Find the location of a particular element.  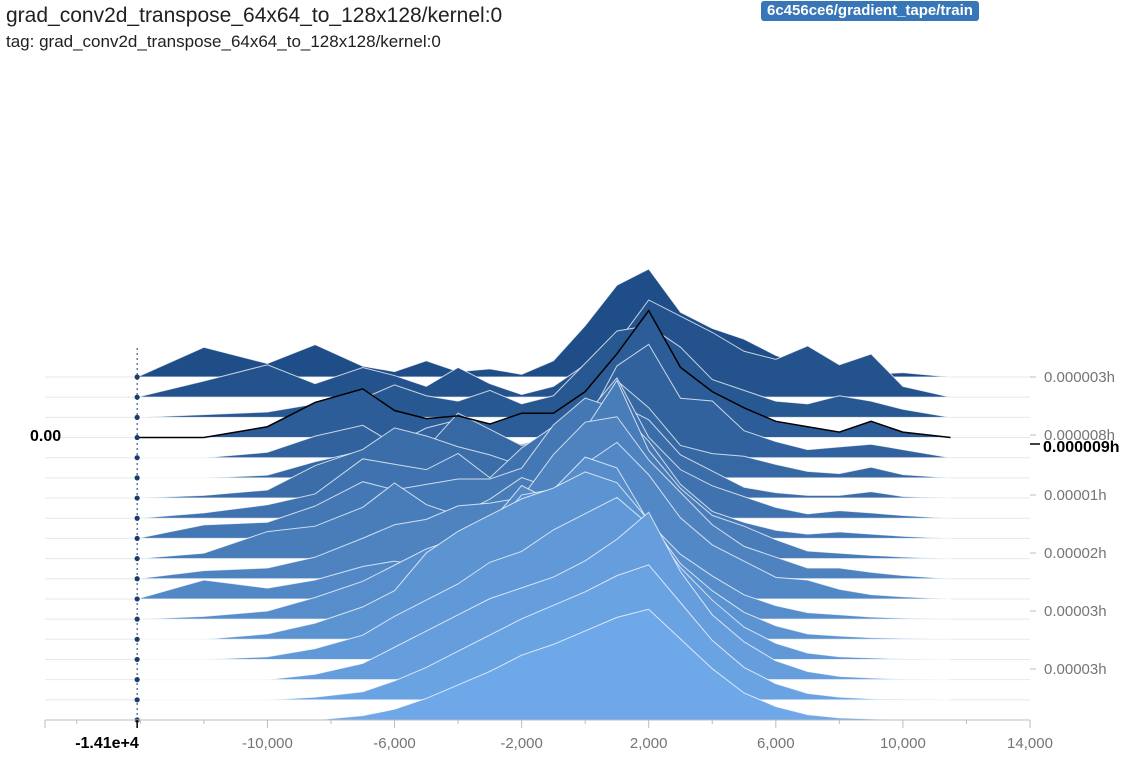

hover-x-label: -1.41e+4 is located at coordinates (107, 743).